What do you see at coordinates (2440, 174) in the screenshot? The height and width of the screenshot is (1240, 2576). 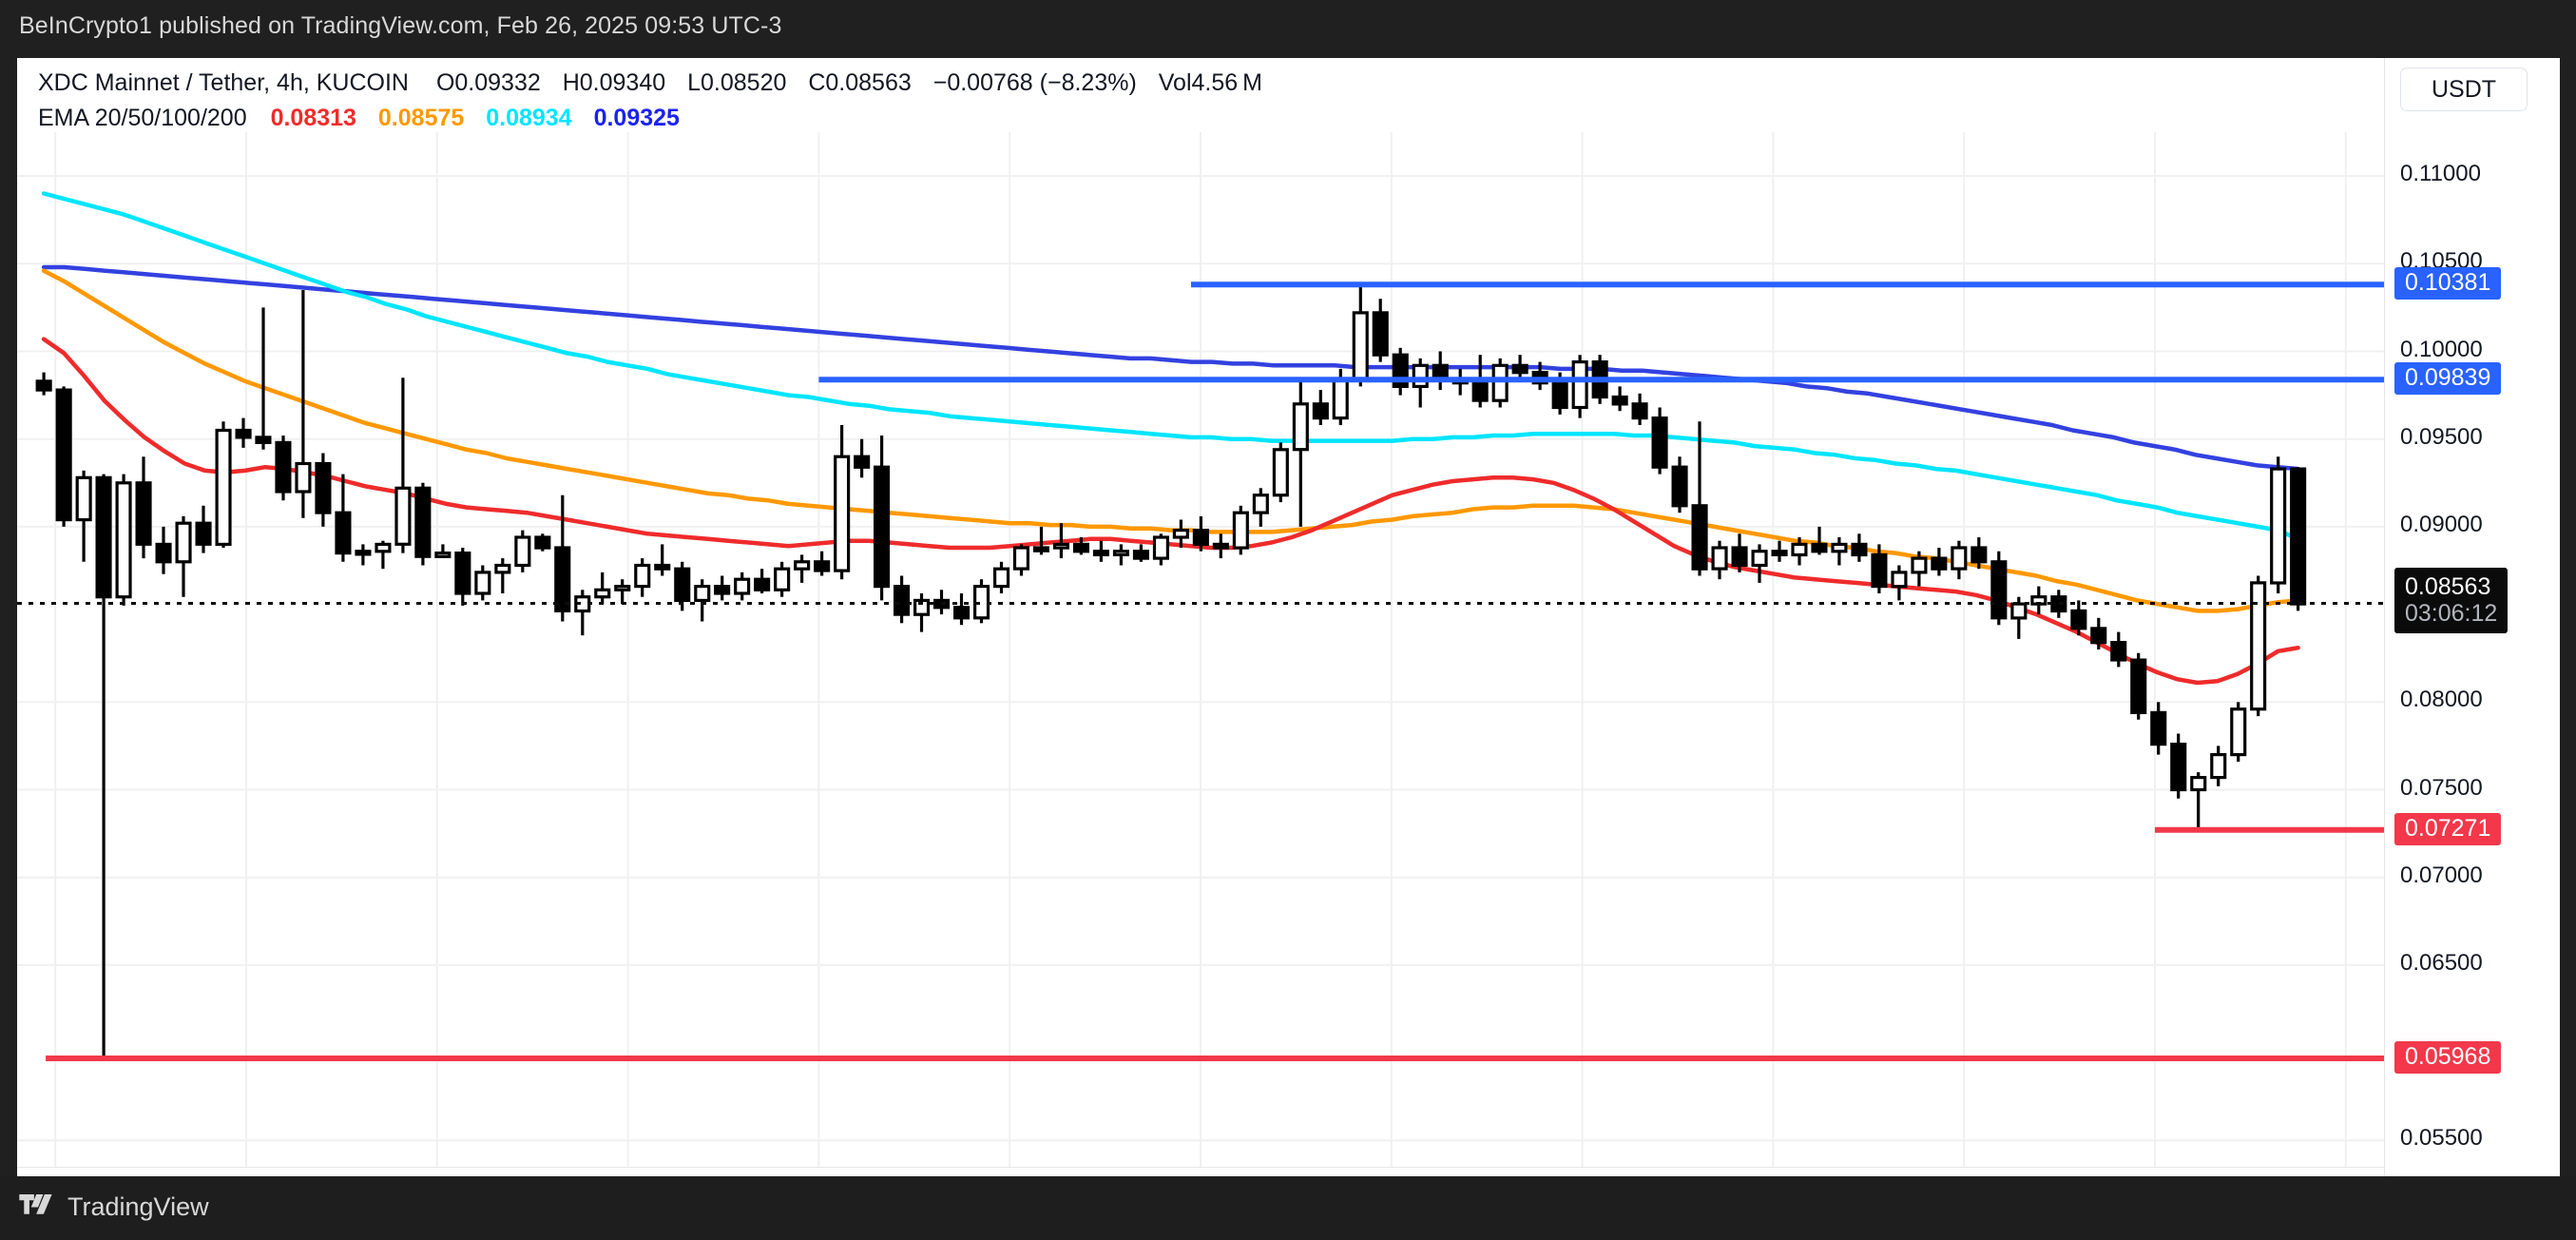 I see `price-tick: 0.11000` at bounding box center [2440, 174].